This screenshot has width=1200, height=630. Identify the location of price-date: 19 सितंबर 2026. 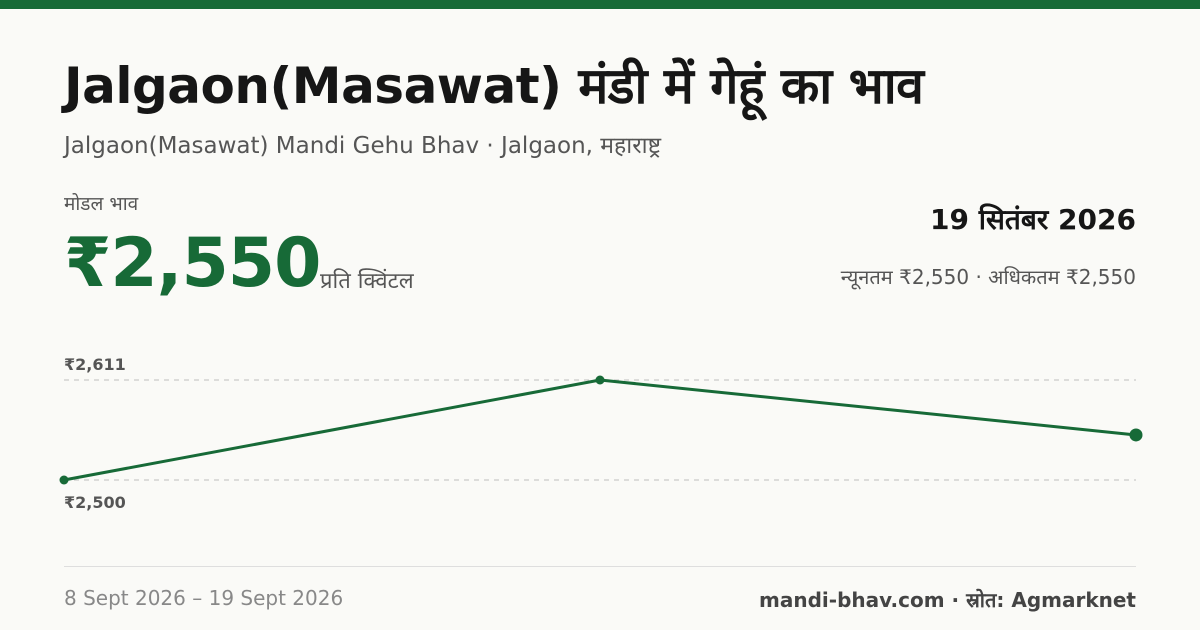
(1033, 219).